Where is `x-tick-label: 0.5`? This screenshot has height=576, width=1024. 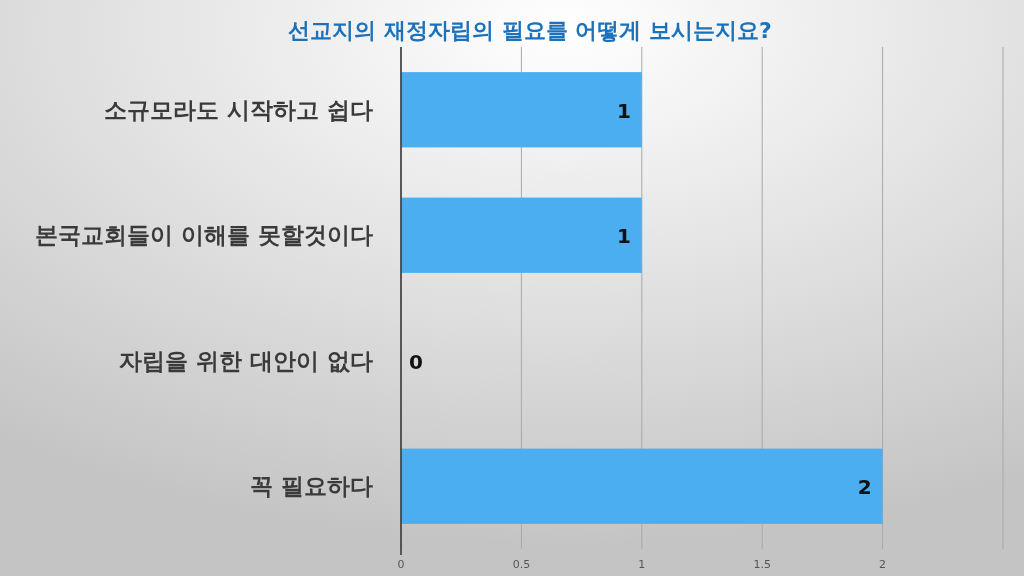 x-tick-label: 0.5 is located at coordinates (521, 564).